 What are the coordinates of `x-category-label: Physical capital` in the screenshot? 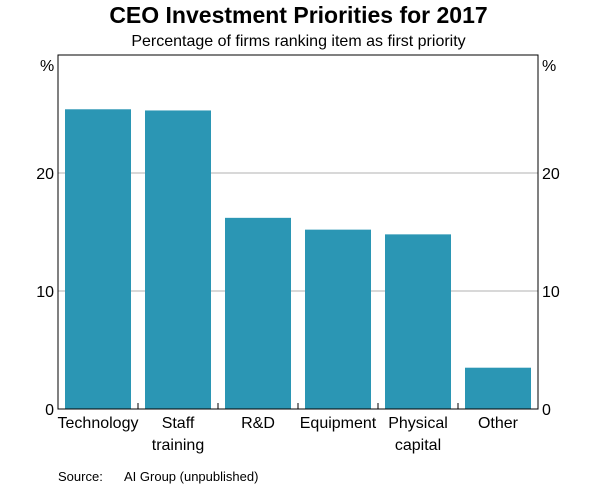 It's located at (418, 434).